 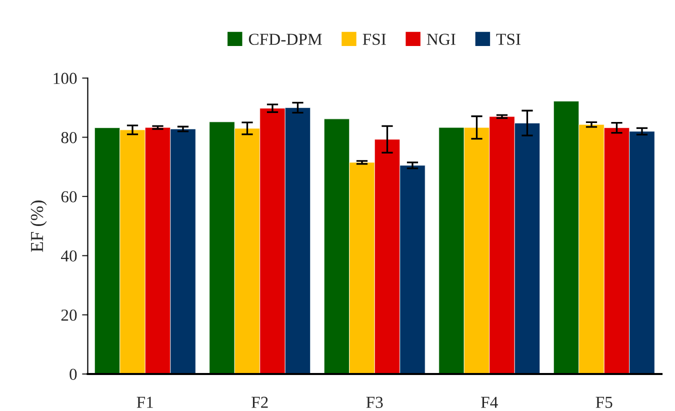 What do you see at coordinates (65, 78) in the screenshot?
I see `y-tick-label: 100` at bounding box center [65, 78].